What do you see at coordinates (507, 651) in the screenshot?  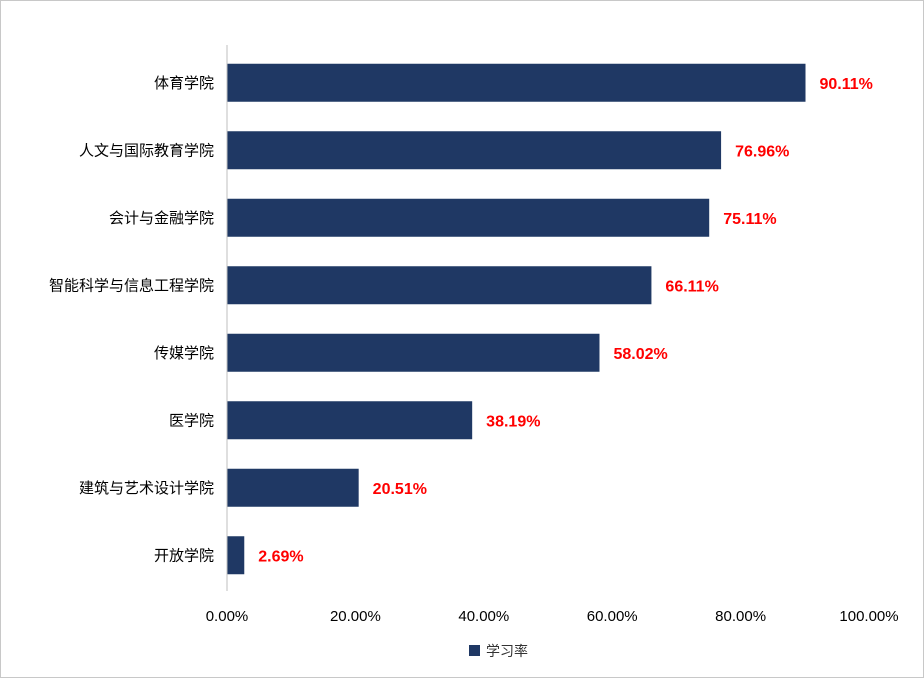 I see `legend-label: 学习率` at bounding box center [507, 651].